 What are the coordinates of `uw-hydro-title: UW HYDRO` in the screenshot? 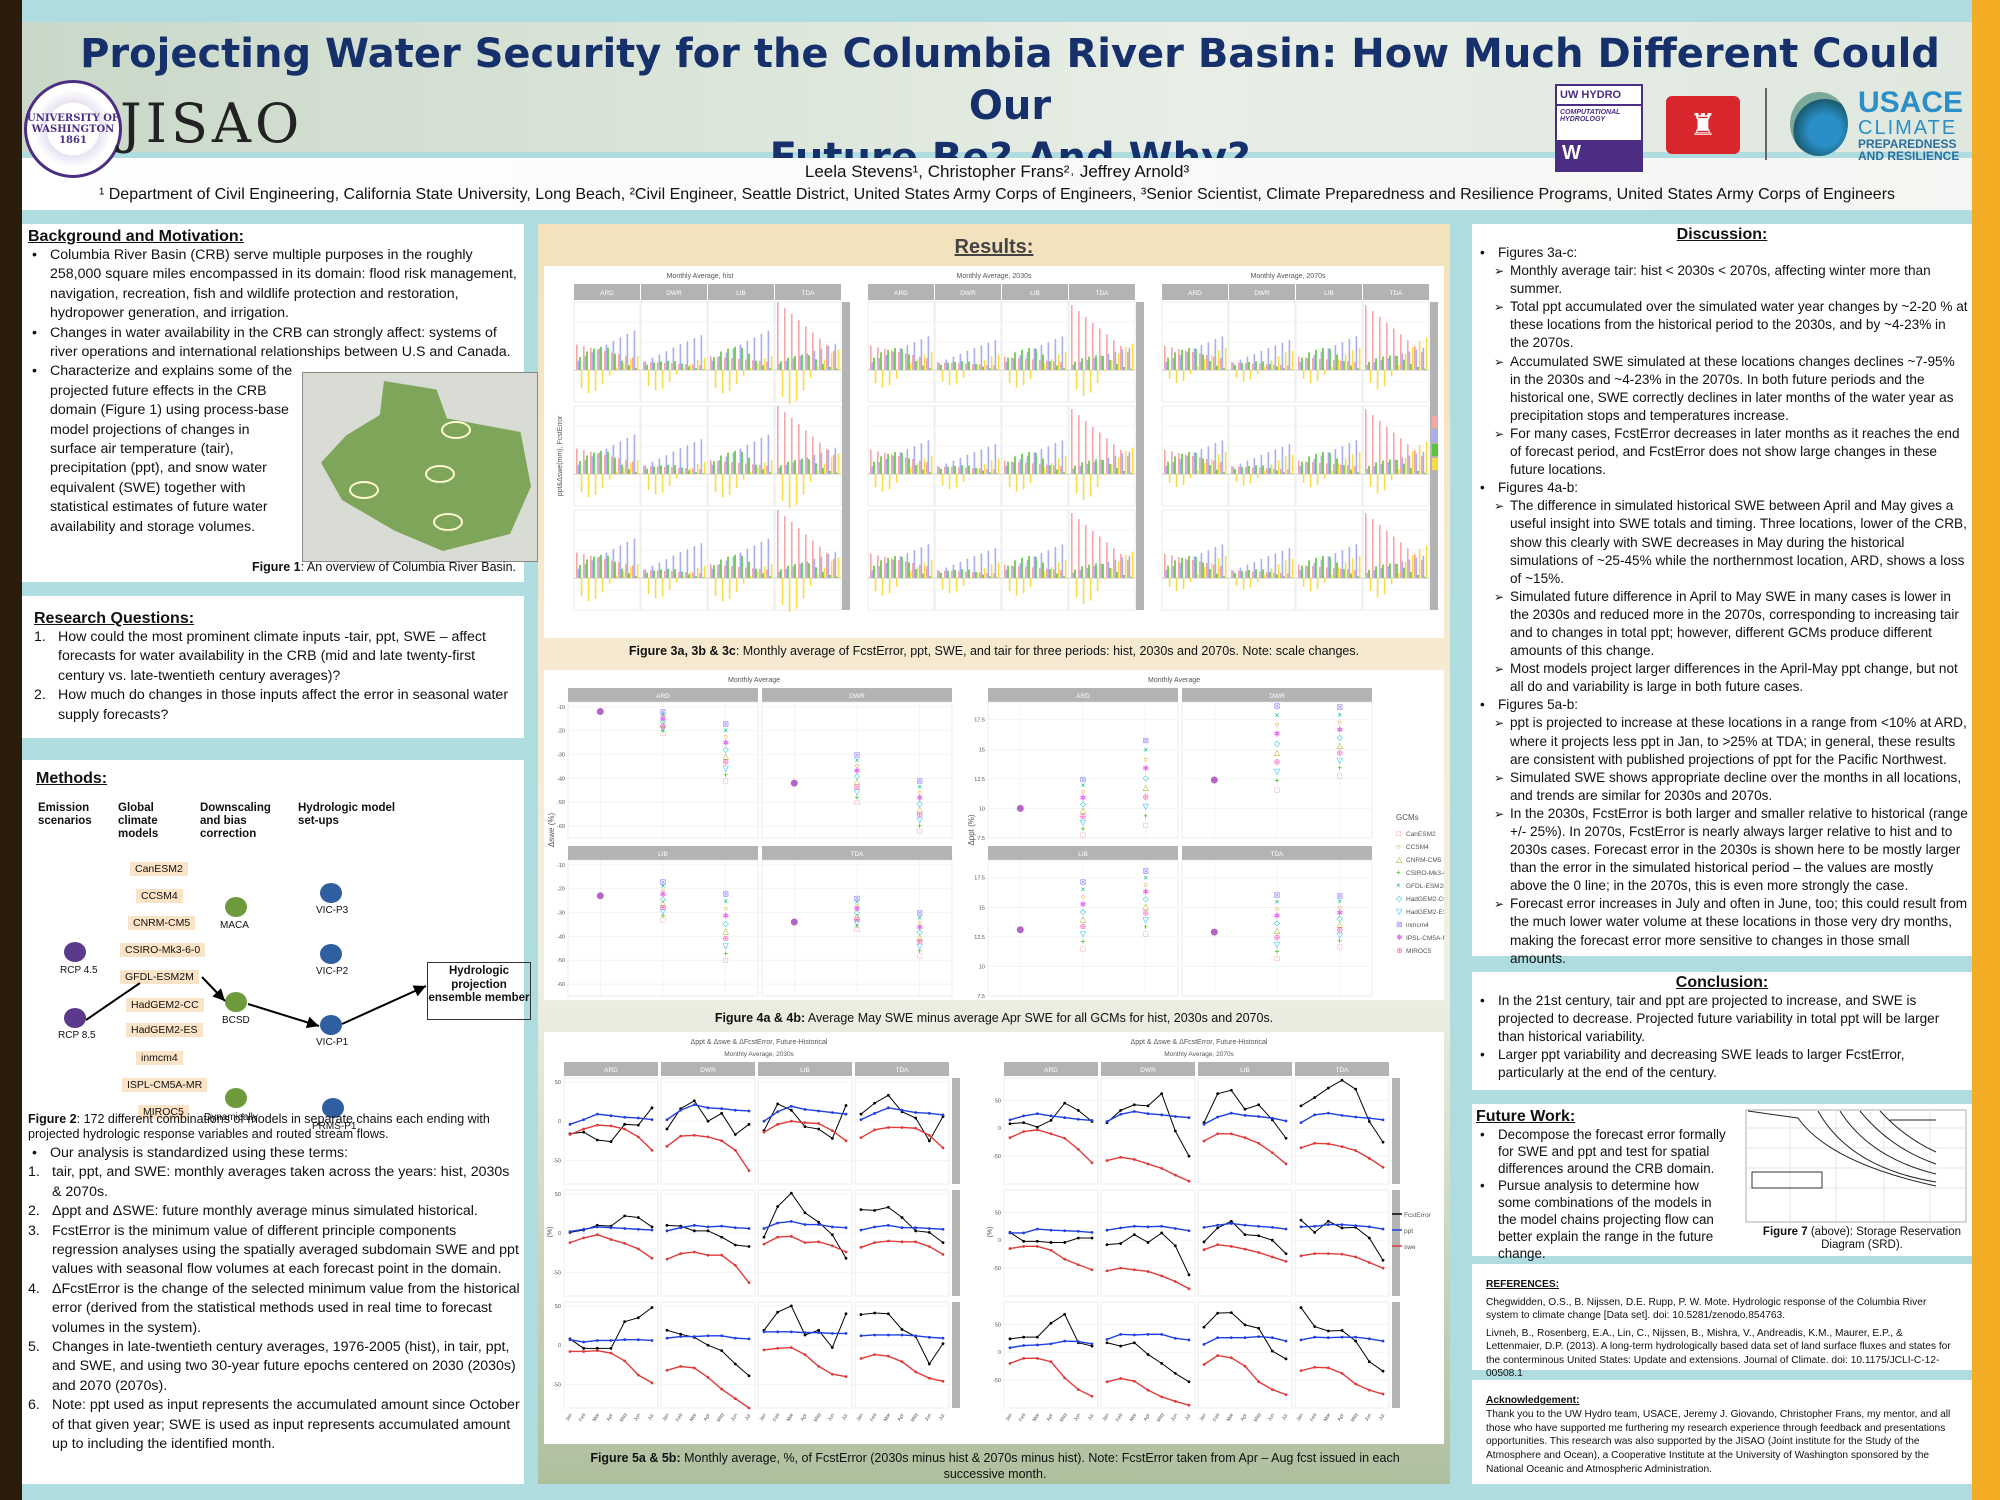 It's located at (1599, 96).